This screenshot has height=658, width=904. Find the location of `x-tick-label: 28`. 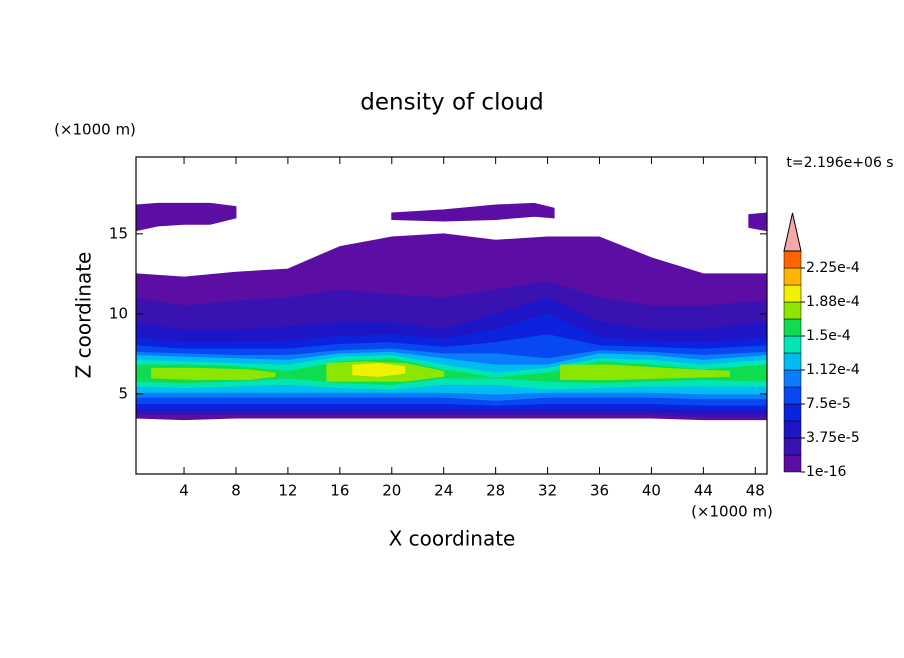

x-tick-label: 28 is located at coordinates (495, 491).